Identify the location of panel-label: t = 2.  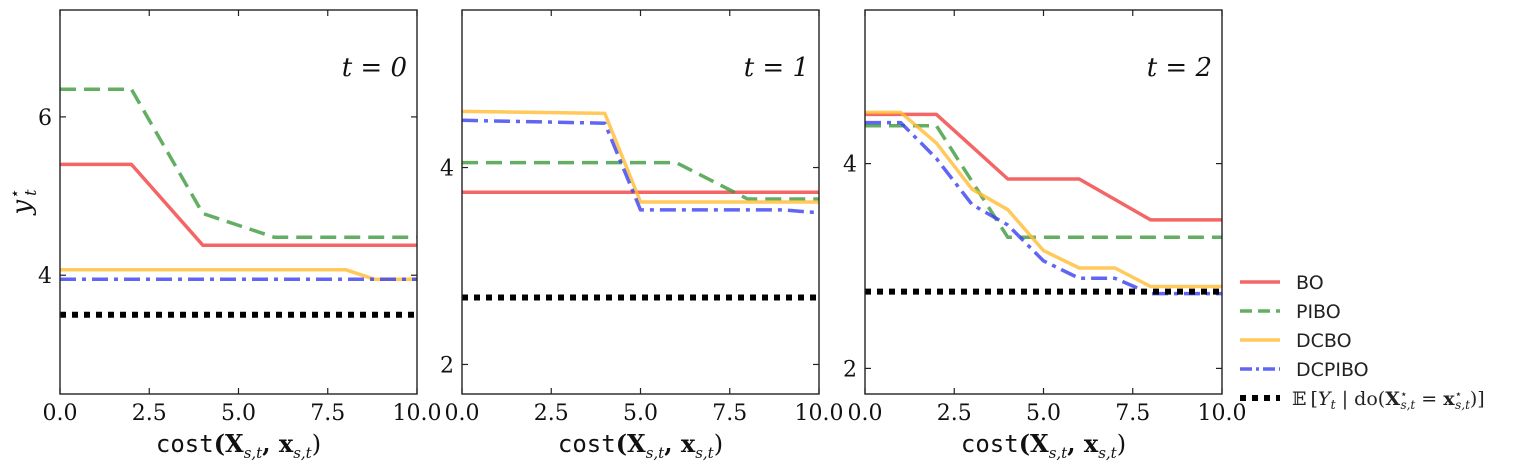
(1179, 68).